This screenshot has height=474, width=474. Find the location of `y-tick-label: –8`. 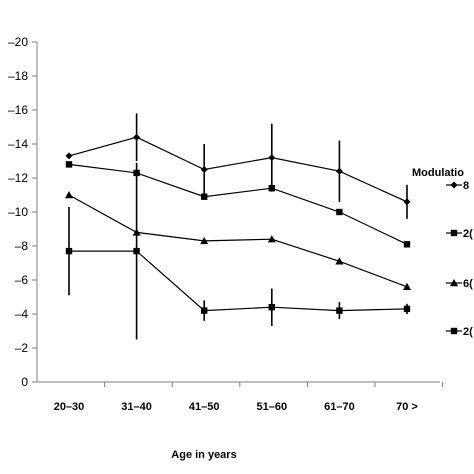

y-tick-label: –8 is located at coordinates (22, 246).